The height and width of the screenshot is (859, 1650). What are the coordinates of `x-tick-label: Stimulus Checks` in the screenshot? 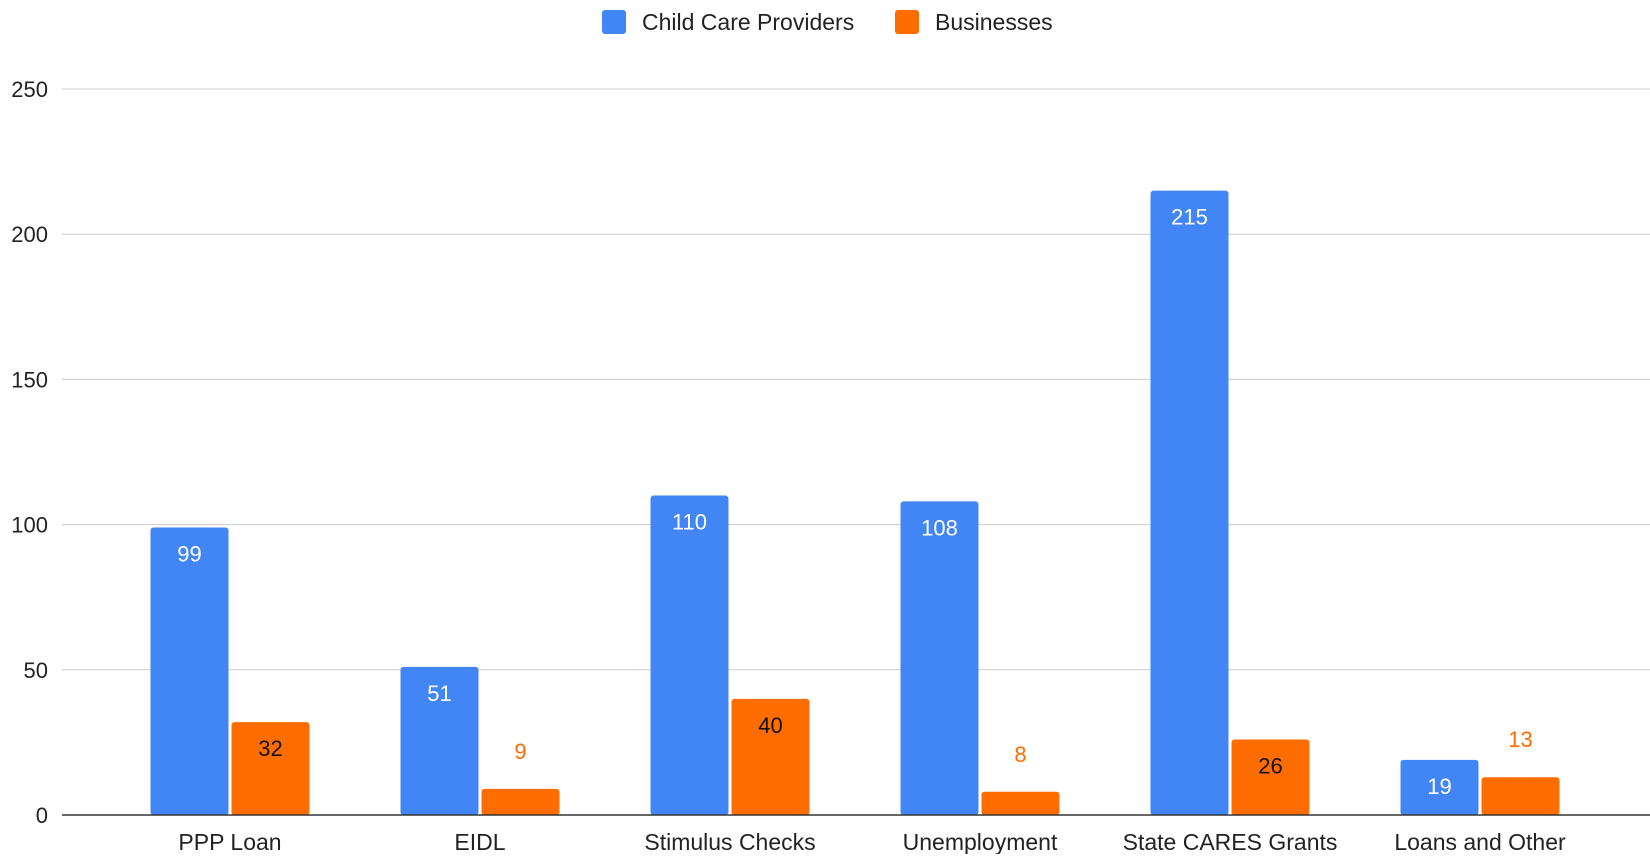 It's located at (729, 841).